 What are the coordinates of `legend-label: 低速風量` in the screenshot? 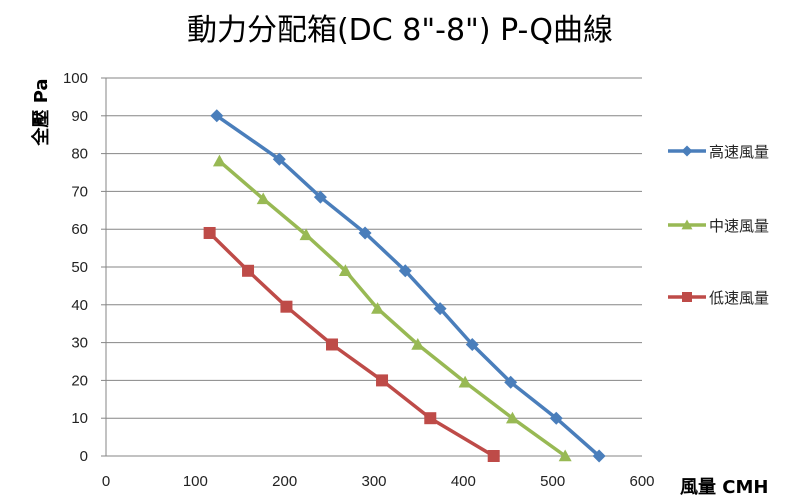 It's located at (739, 298).